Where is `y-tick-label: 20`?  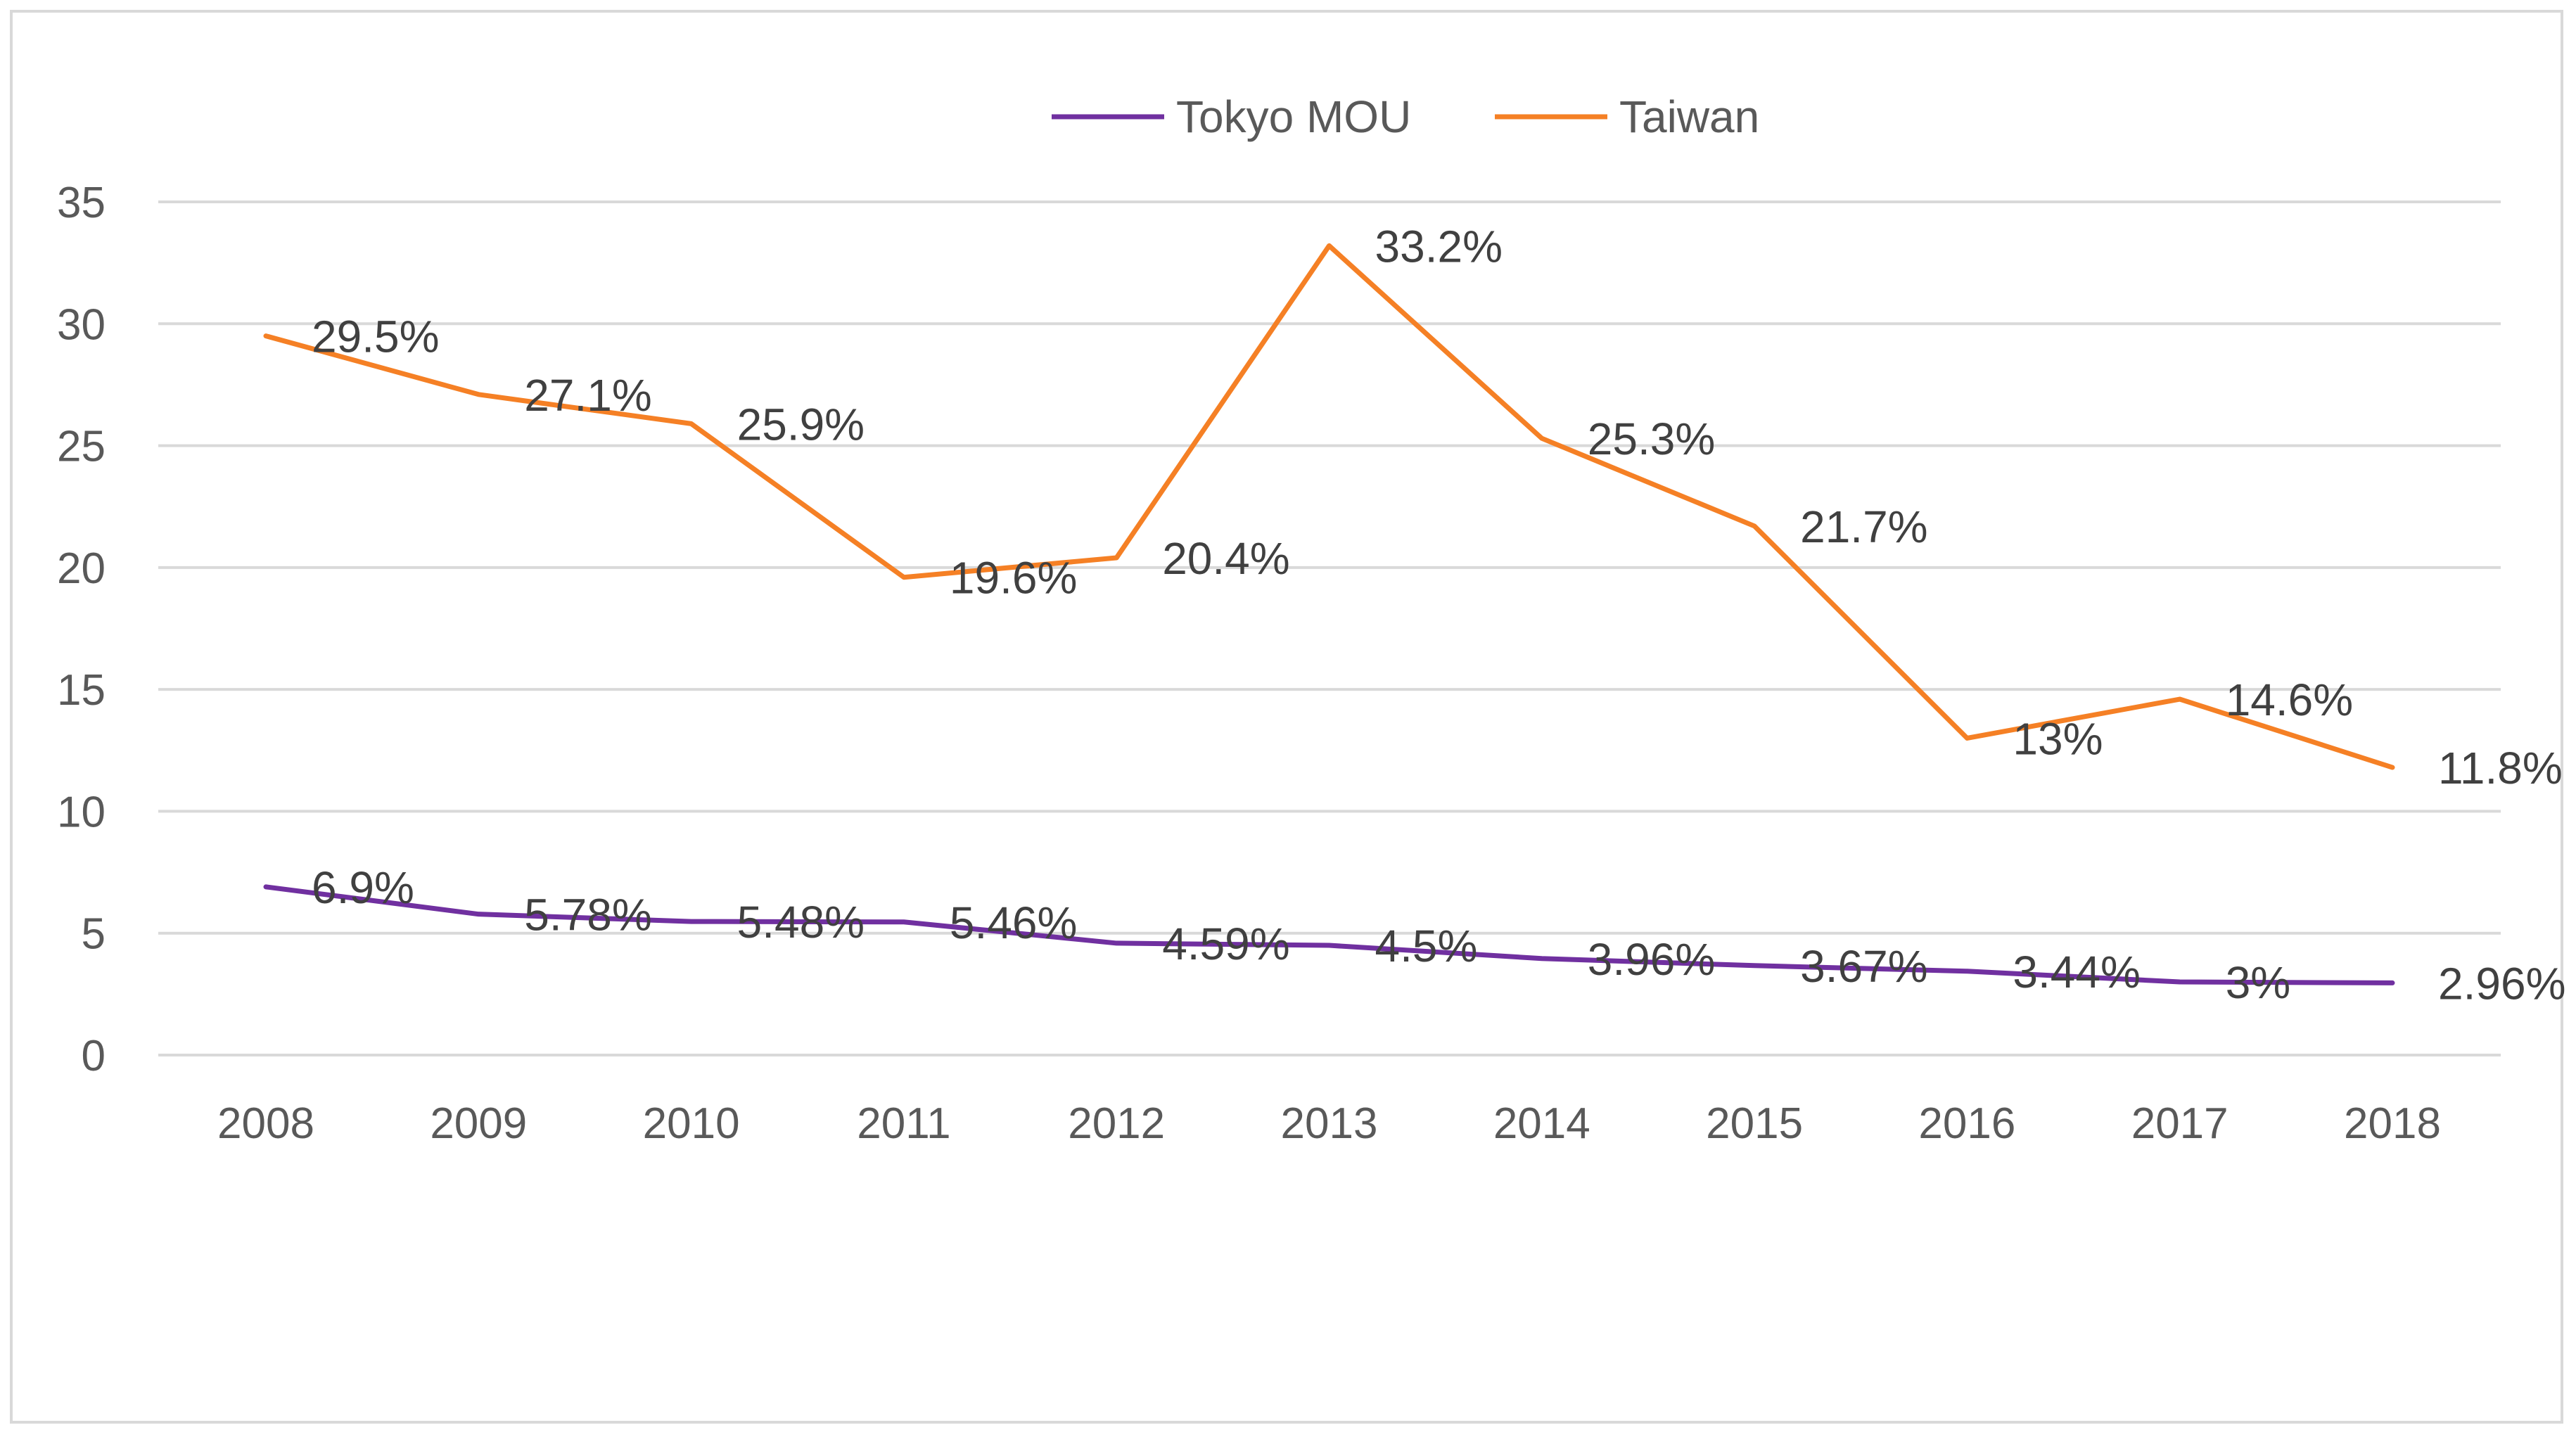 y-tick-label: 20 is located at coordinates (81, 568).